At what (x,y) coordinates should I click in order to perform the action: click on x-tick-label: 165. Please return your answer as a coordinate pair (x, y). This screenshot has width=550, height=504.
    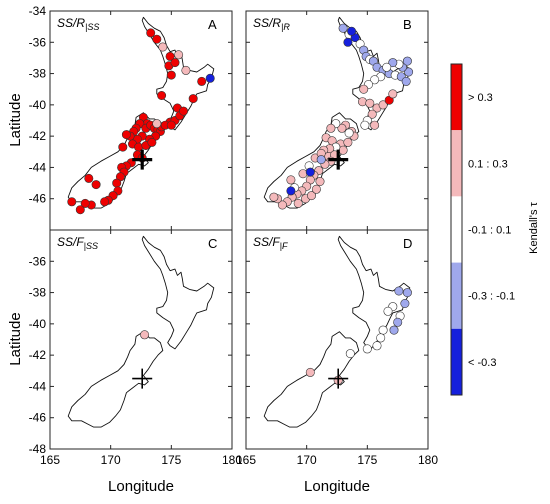
    Looking at the image, I should click on (246, 460).